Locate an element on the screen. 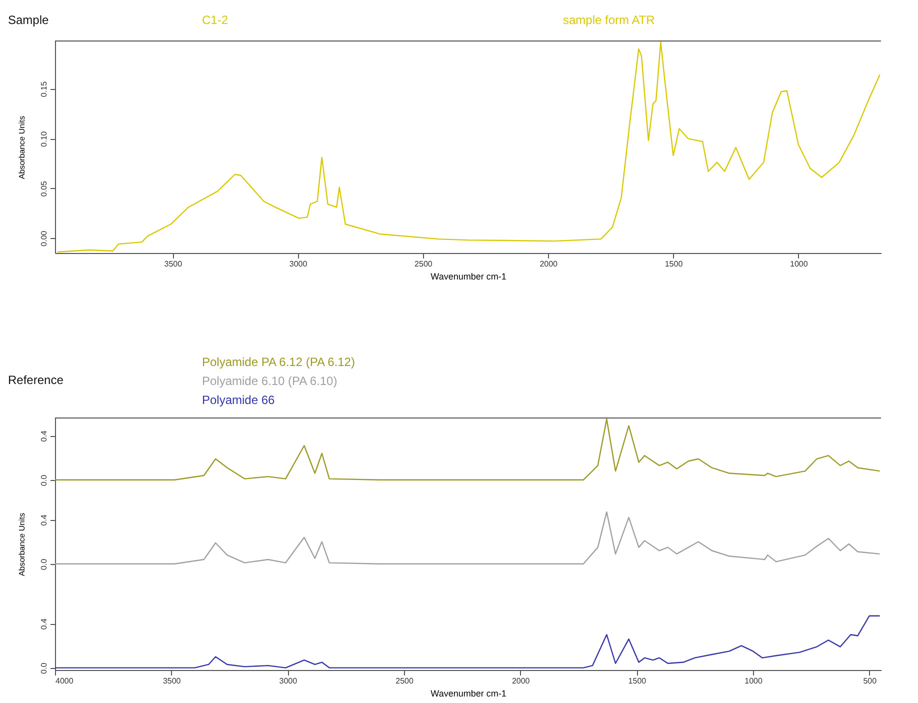  text: Polyamide 66 is located at coordinates (239, 400).